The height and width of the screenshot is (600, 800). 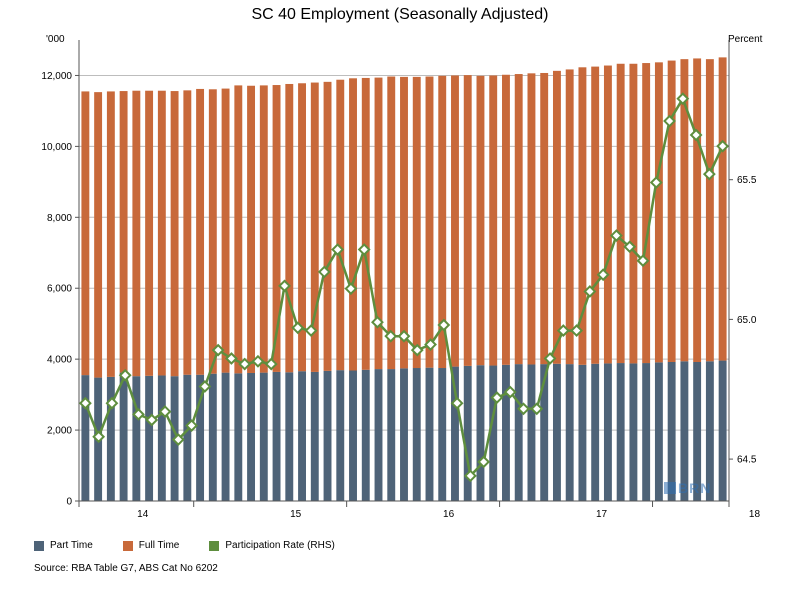 What do you see at coordinates (59, 289) in the screenshot?
I see `left-axis-tick-label: 6,000` at bounding box center [59, 289].